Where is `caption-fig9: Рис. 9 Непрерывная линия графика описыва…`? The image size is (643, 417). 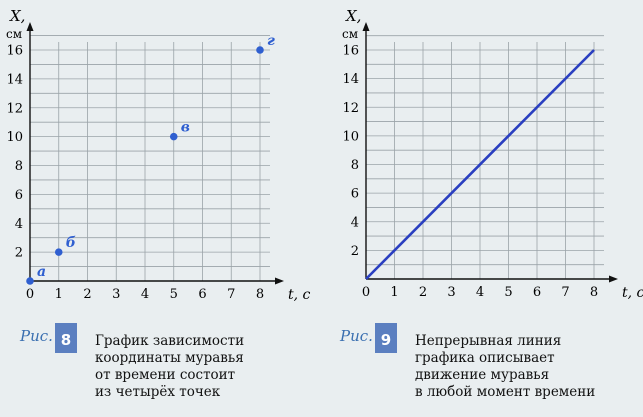
caption-fig9: Рис. 9 Непрерывная линия графика описыва… is located at coordinates (467, 362).